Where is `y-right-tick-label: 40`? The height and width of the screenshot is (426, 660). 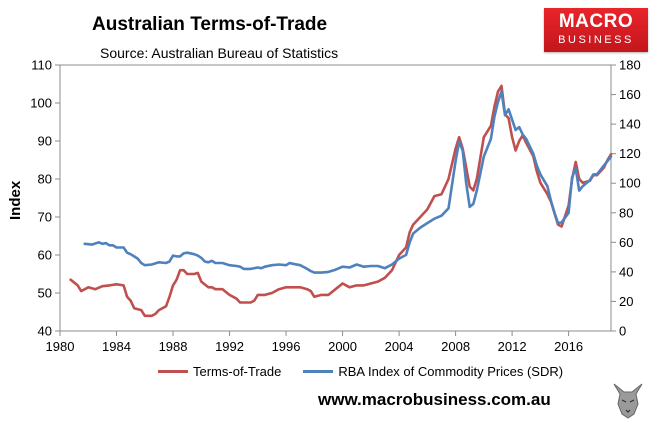 y-right-tick-label: 40 is located at coordinates (626, 271).